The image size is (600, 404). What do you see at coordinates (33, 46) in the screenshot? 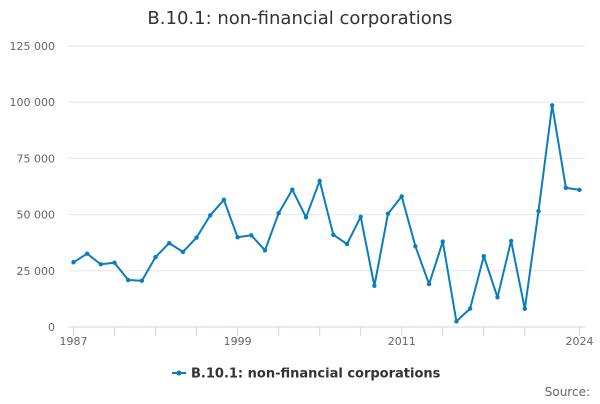
I see `y-tick-label: 125 000` at bounding box center [33, 46].